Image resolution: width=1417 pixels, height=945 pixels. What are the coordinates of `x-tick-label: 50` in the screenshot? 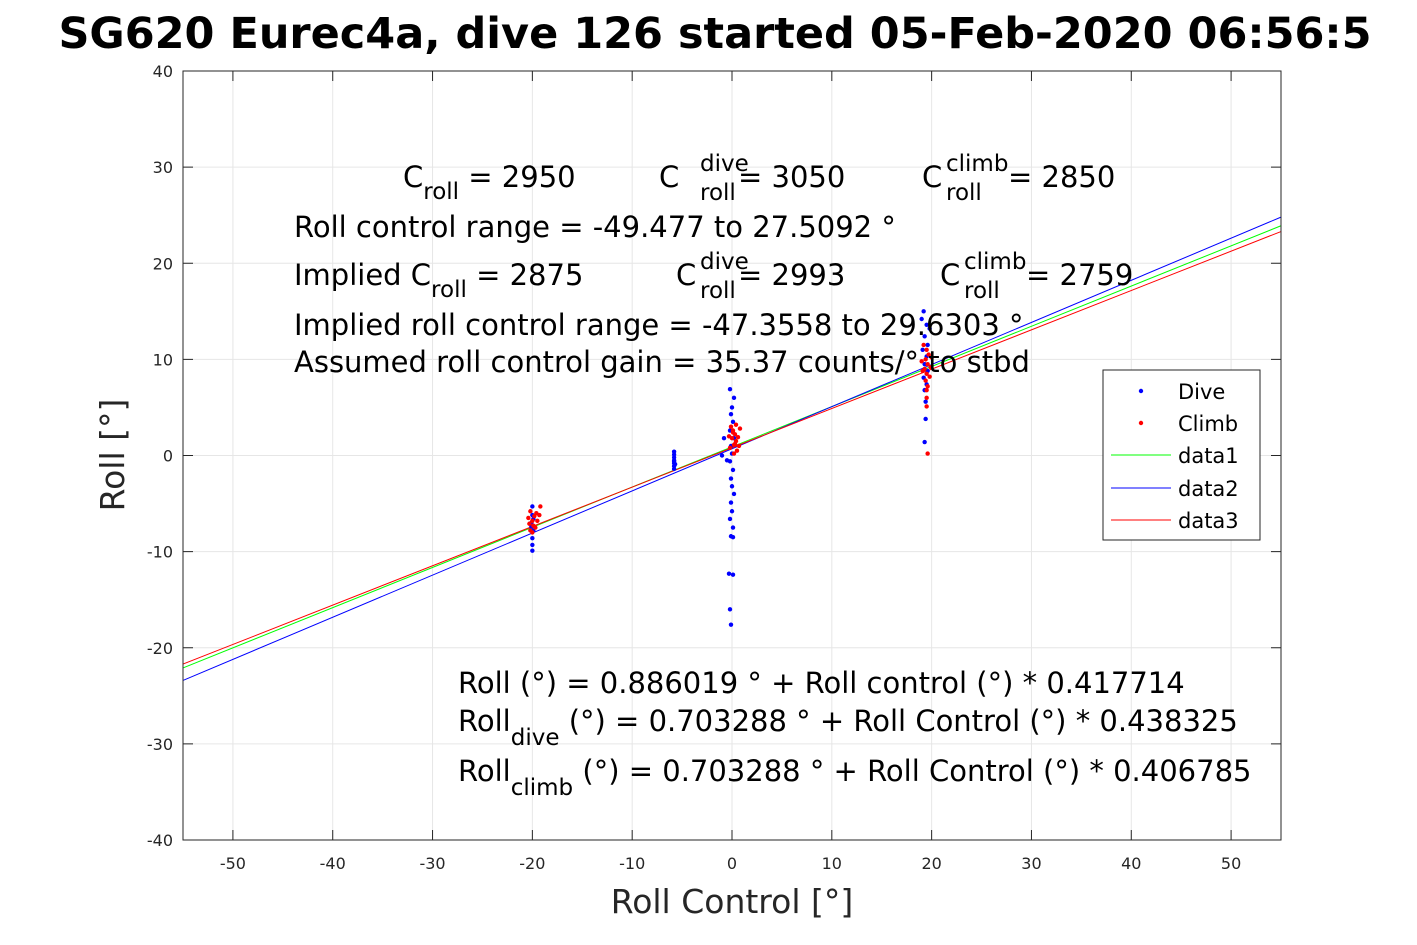 It's located at (1231, 863).